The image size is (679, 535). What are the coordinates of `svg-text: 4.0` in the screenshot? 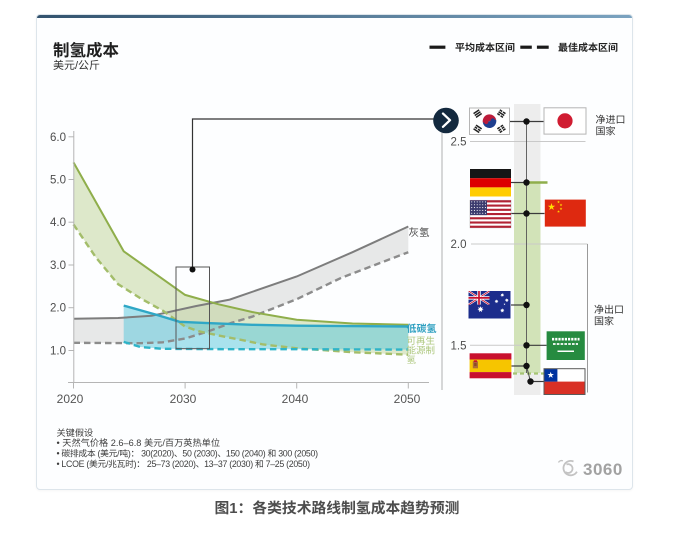 It's located at (58, 223).